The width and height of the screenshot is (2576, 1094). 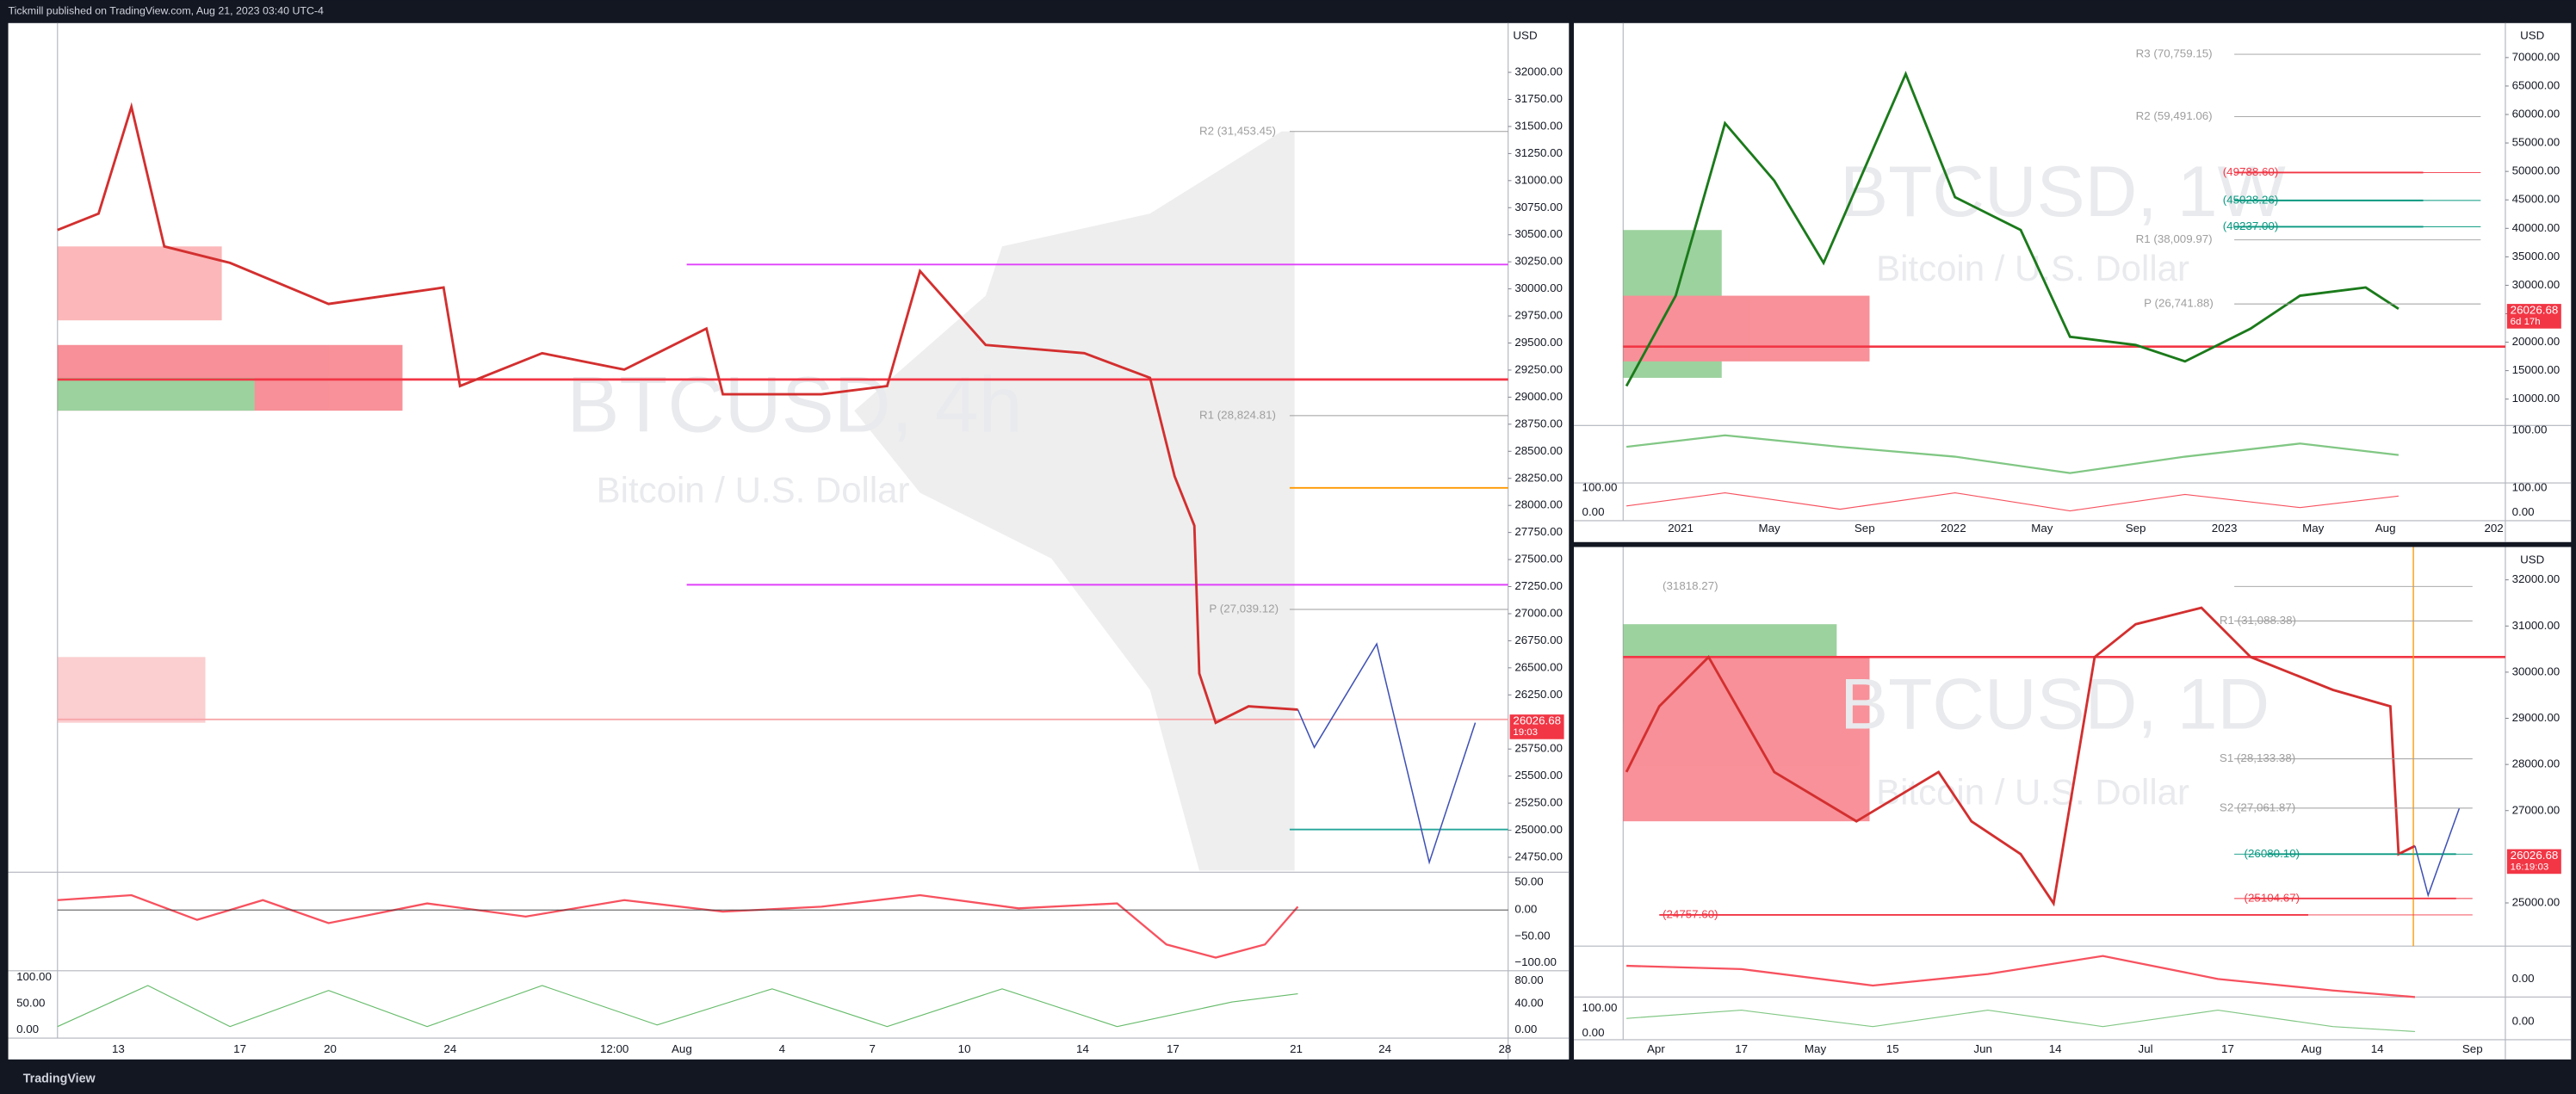 What do you see at coordinates (1539, 207) in the screenshot?
I see `price-label: 30750.00` at bounding box center [1539, 207].